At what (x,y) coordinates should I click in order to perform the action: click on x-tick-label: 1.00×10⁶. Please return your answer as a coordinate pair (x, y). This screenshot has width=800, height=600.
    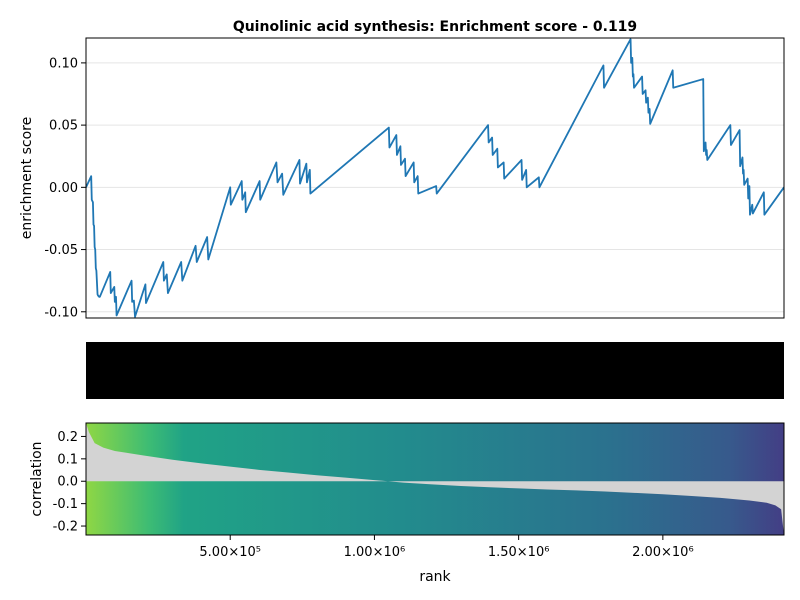
    Looking at the image, I should click on (375, 552).